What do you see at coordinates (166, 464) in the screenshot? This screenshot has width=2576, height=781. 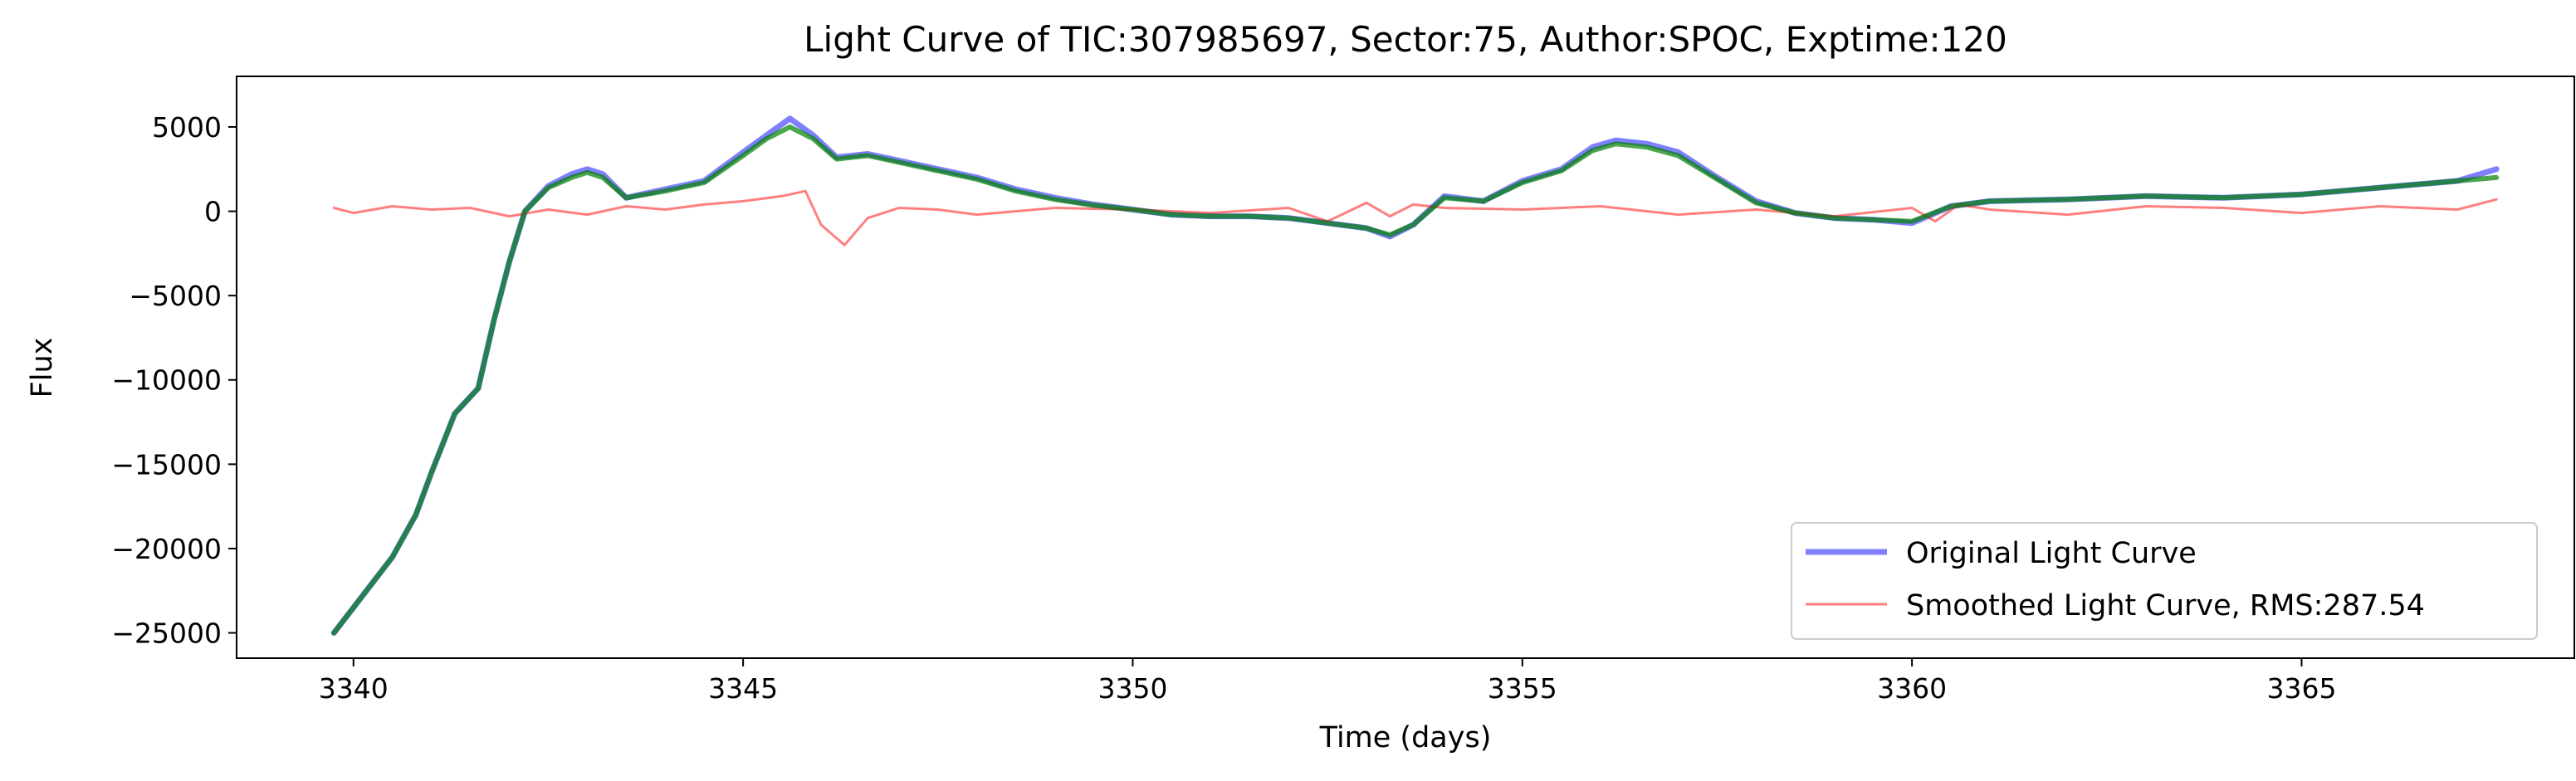 I see `y-tick-label: −15000` at bounding box center [166, 464].